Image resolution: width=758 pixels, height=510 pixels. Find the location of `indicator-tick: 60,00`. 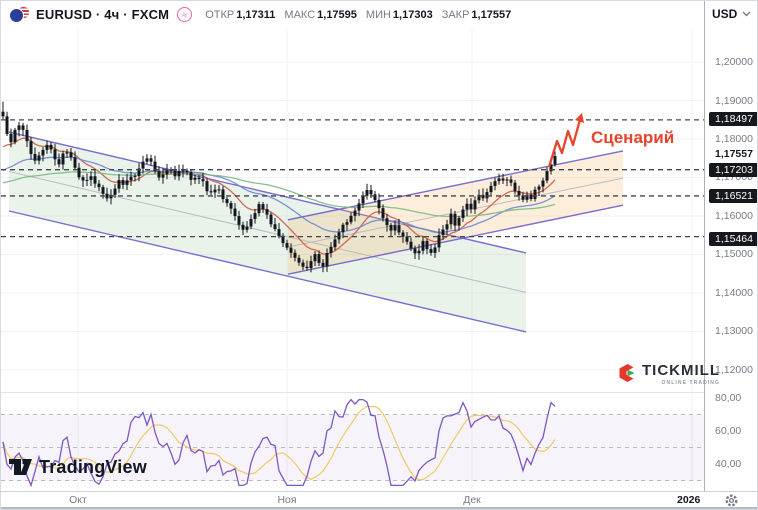

indicator-tick: 60,00 is located at coordinates (728, 431).